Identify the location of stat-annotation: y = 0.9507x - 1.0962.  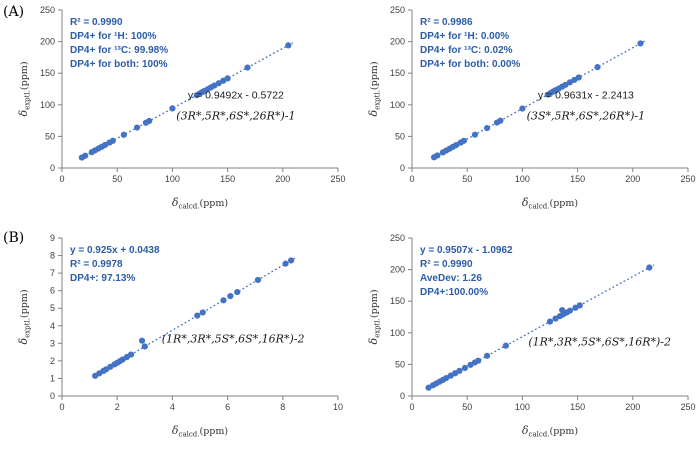
(466, 250).